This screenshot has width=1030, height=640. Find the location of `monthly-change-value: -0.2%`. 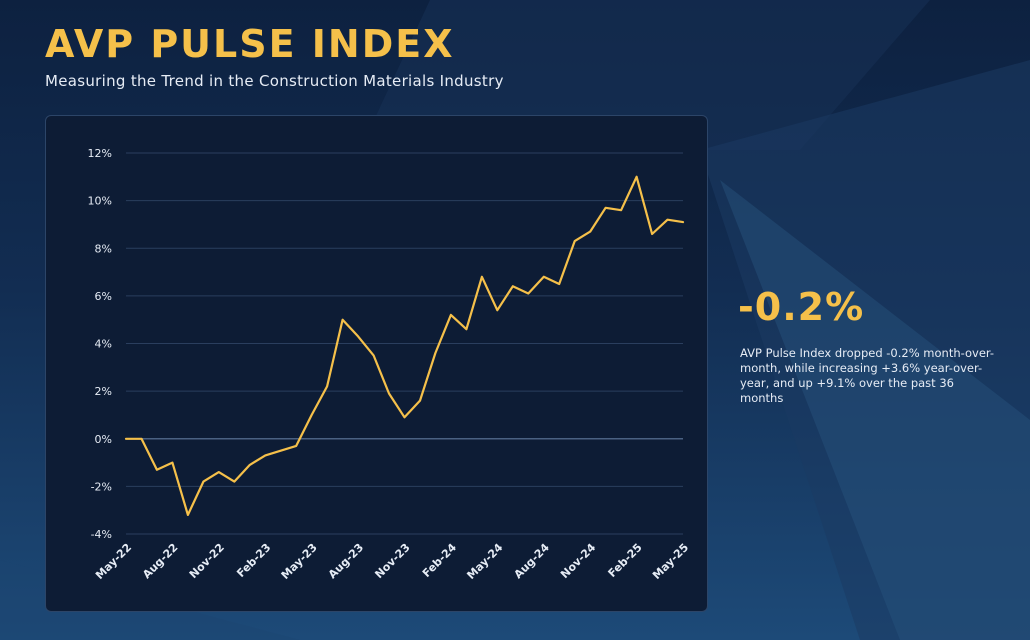

monthly-change-value: -0.2% is located at coordinates (801, 307).